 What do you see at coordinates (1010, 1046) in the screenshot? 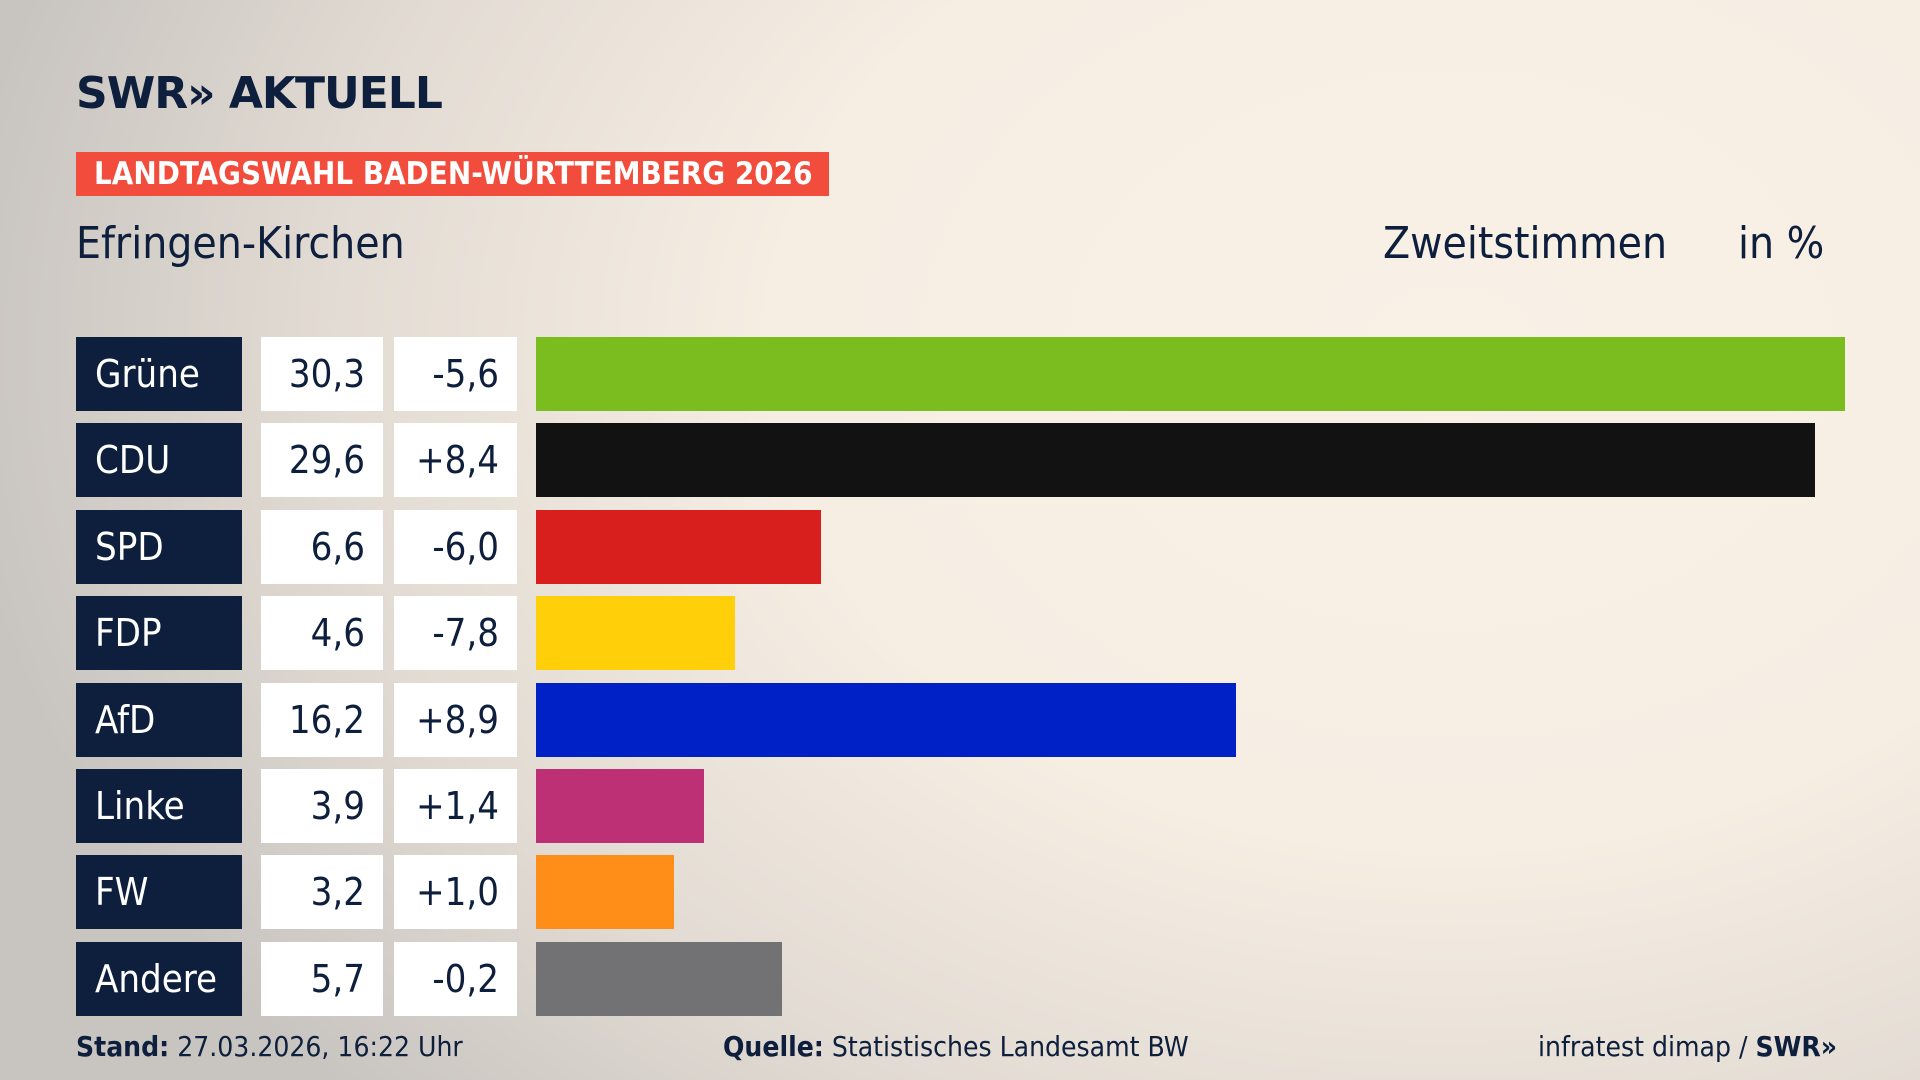
I see `source-value: Statistisches Landesamt BW` at bounding box center [1010, 1046].